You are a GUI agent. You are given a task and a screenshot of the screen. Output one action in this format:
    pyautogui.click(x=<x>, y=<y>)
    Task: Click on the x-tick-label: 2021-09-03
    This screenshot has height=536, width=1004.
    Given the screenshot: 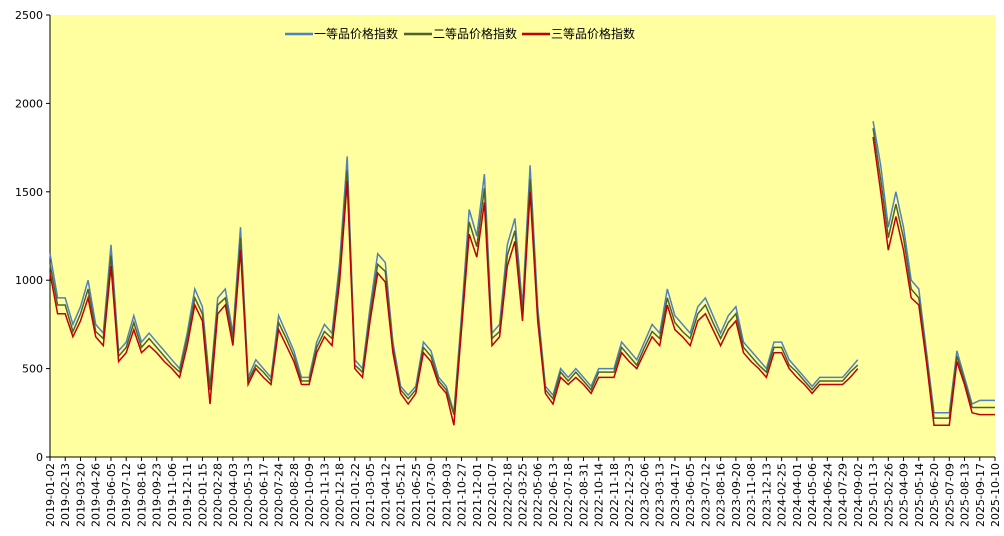 What is the action you would take?
    pyautogui.click(x=446, y=495)
    